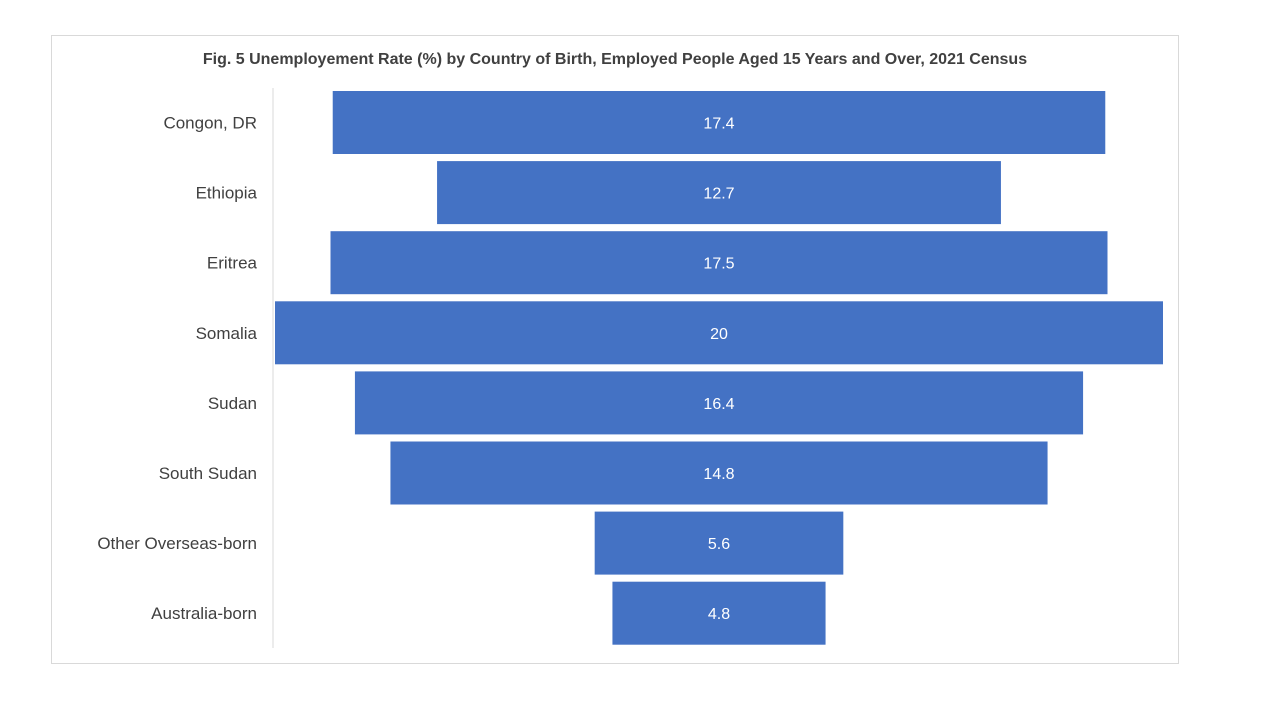 The height and width of the screenshot is (720, 1280). What do you see at coordinates (227, 193) in the screenshot?
I see `category-label: Ethiopia` at bounding box center [227, 193].